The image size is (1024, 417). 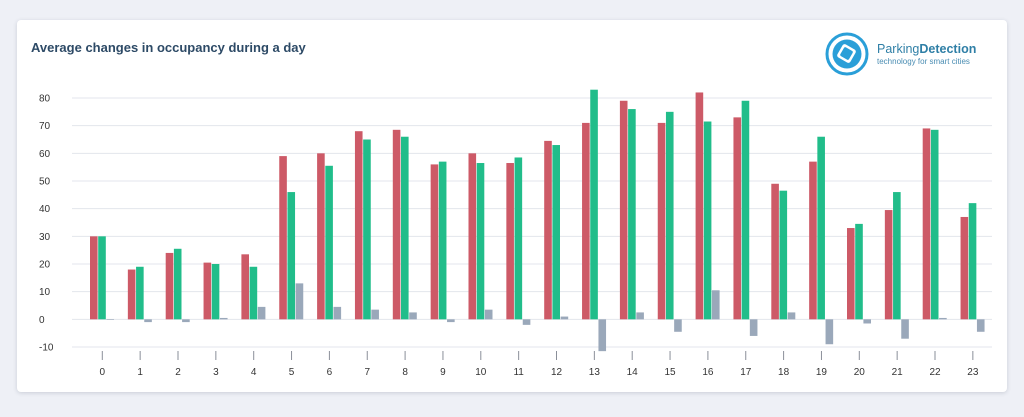 I want to click on parking-detection-logo-icon, so click(x=847, y=54).